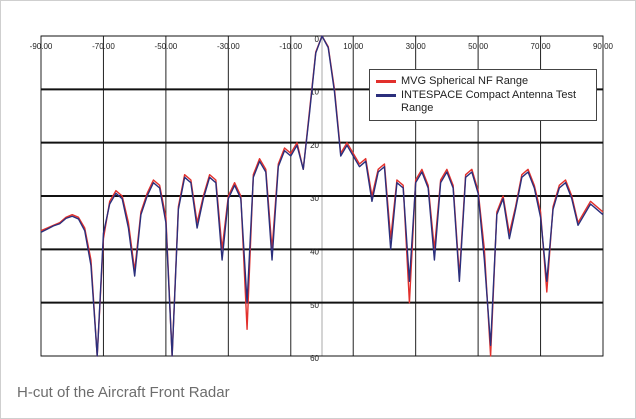 The width and height of the screenshot is (636, 419). Describe the element at coordinates (317, 39) in the screenshot. I see `y-tick-label: 0` at that location.